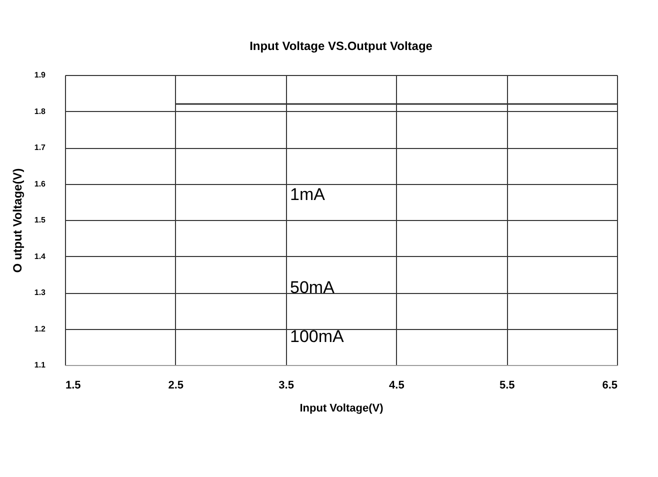 The image size is (658, 477). I want to click on y-tick-label: 1.8, so click(40, 111).